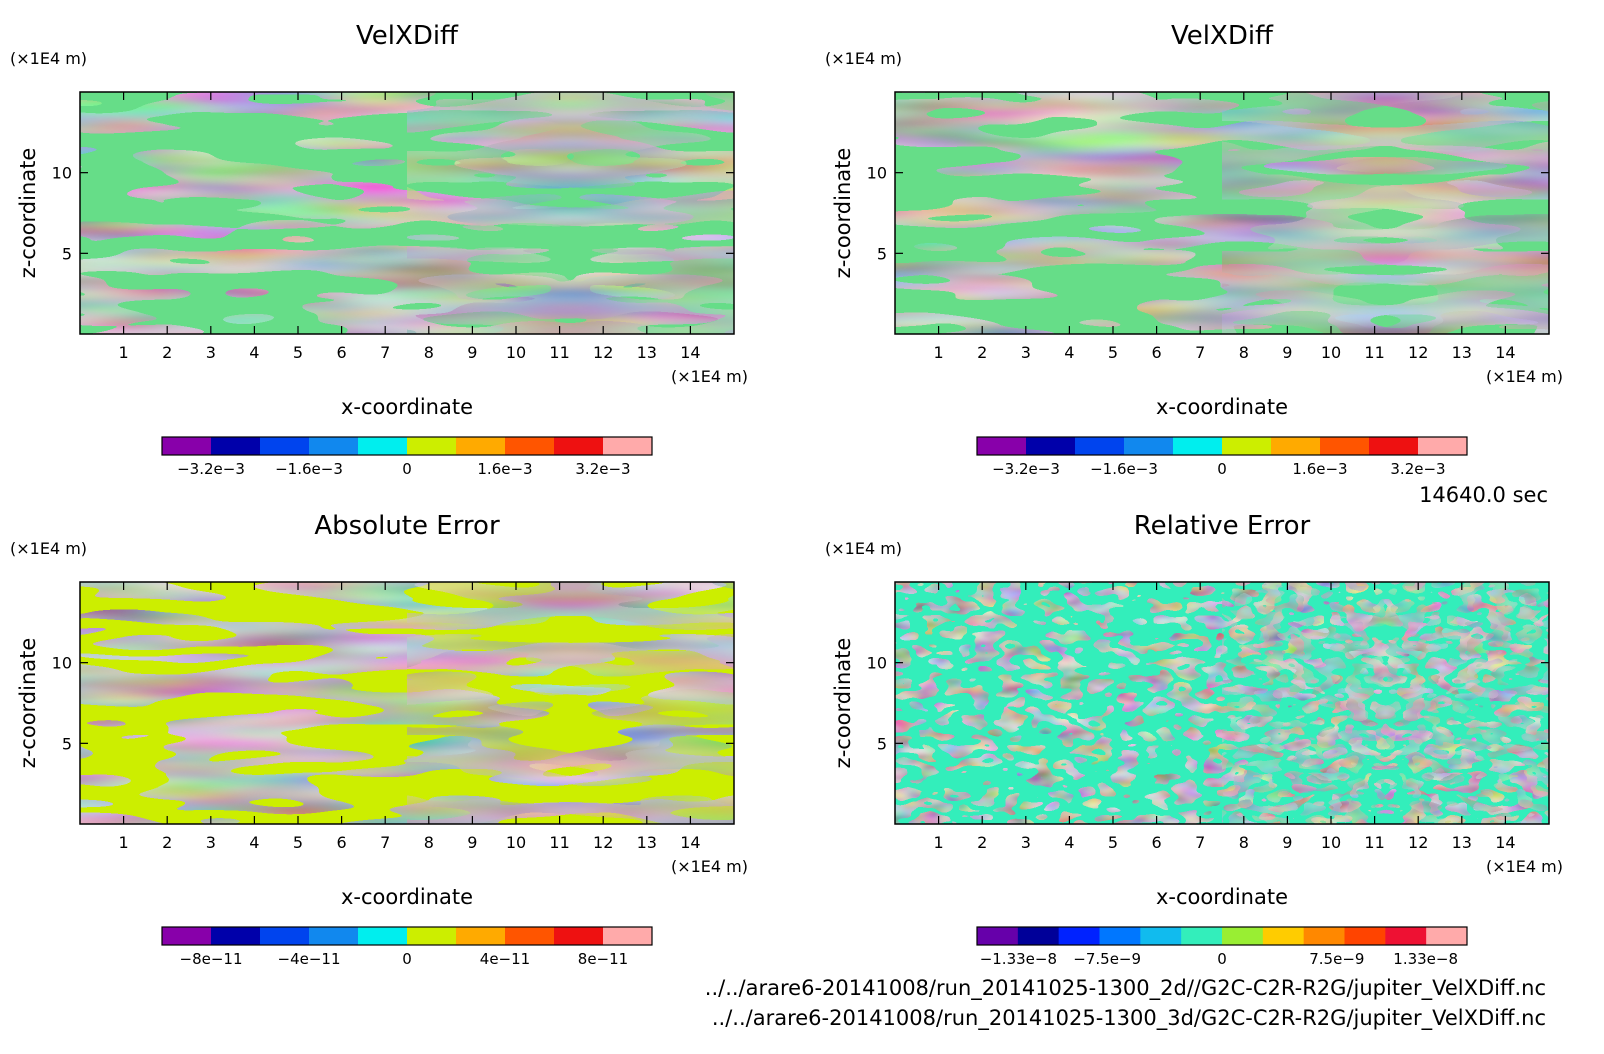  What do you see at coordinates (429, 842) in the screenshot?
I see `x-tick-label: 8` at bounding box center [429, 842].